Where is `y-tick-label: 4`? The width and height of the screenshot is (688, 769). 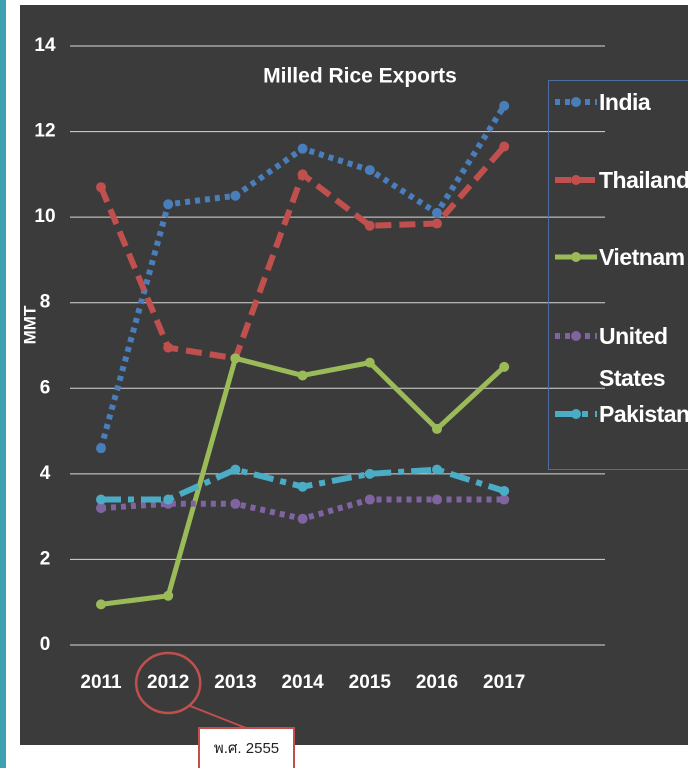 y-tick-label: 4 is located at coordinates (45, 473).